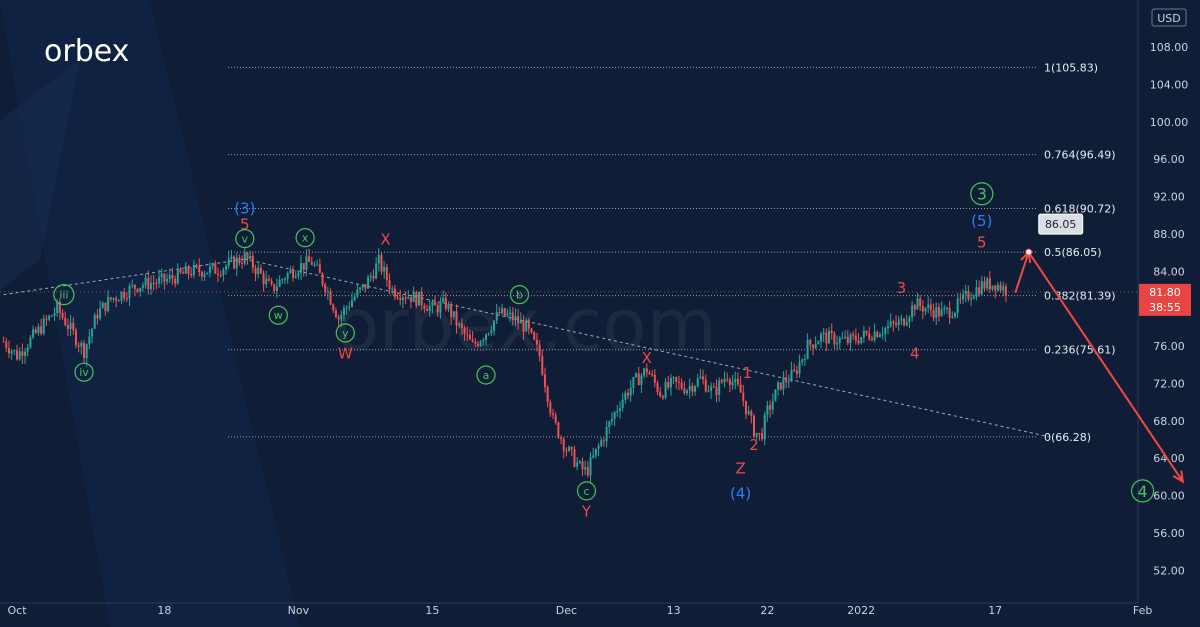 The height and width of the screenshot is (627, 1200). Describe the element at coordinates (995, 610) in the screenshot. I see `time-tick-label: 17` at that location.